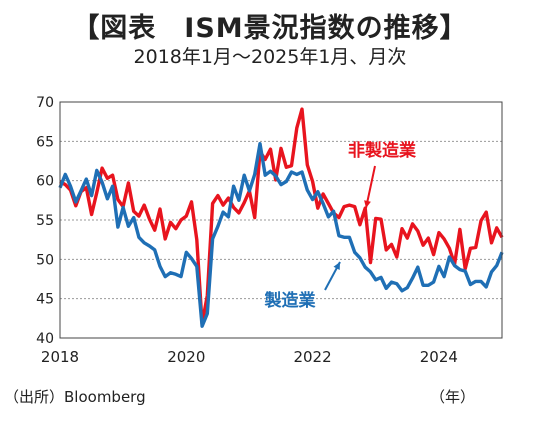 Image resolution: width=540 pixels, height=421 pixels. I want to click on x-tick-label: 2022, so click(312, 357).